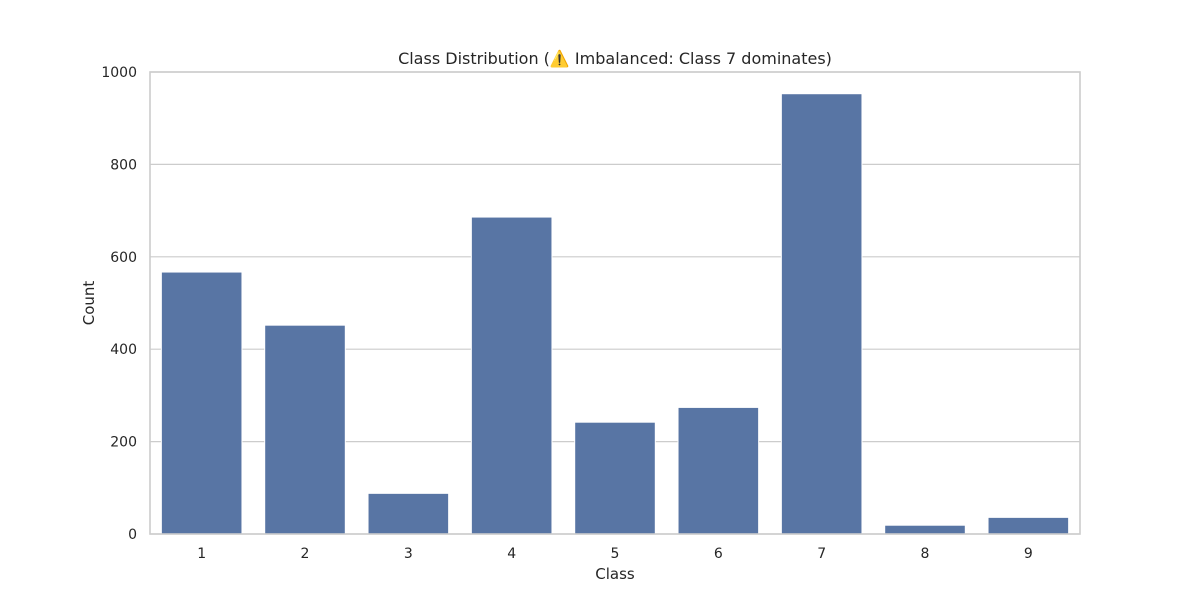 The image size is (1200, 600). What do you see at coordinates (925, 554) in the screenshot?
I see `x-tick-label: 8` at bounding box center [925, 554].